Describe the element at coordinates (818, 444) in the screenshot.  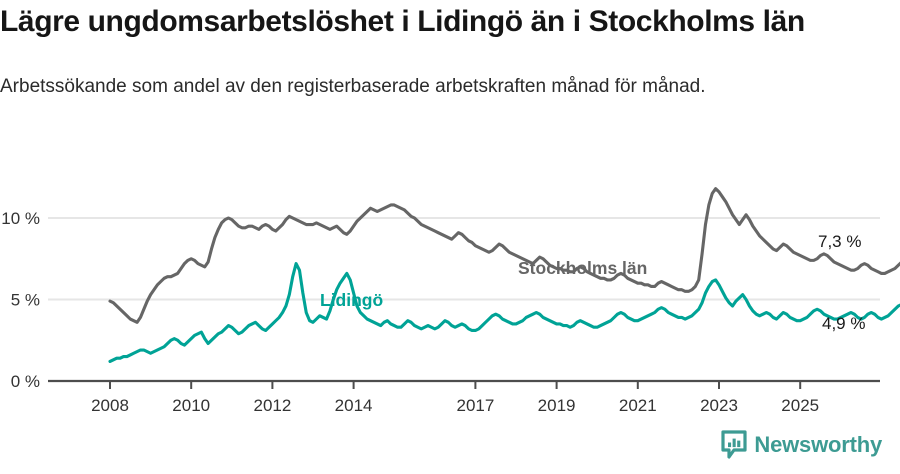
I see `newsworthy-wordmark: Newsworthy` at that location.